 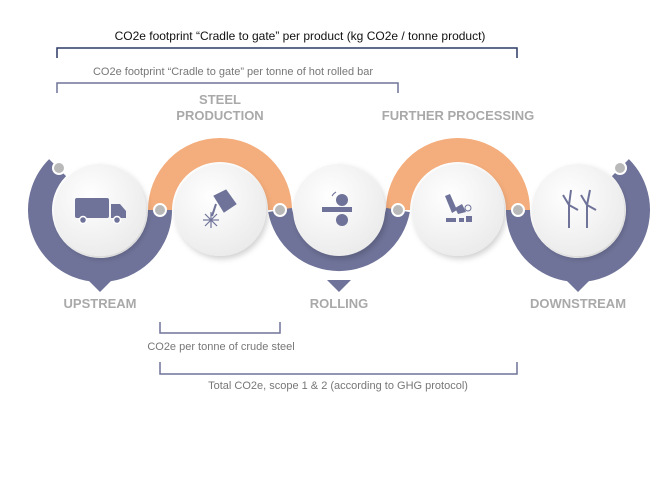 What do you see at coordinates (458, 208) in the screenshot?
I see `processing-machine-icon` at bounding box center [458, 208].